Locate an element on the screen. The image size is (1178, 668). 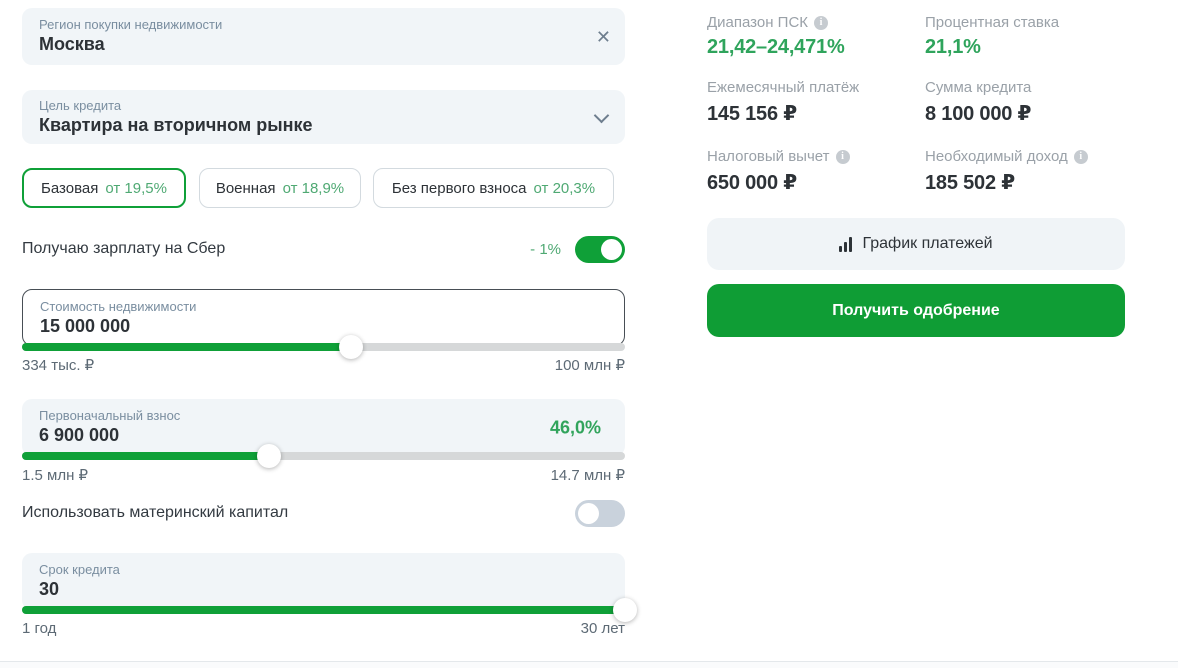
range-min: 1.5 млн ₽ is located at coordinates (55, 475).